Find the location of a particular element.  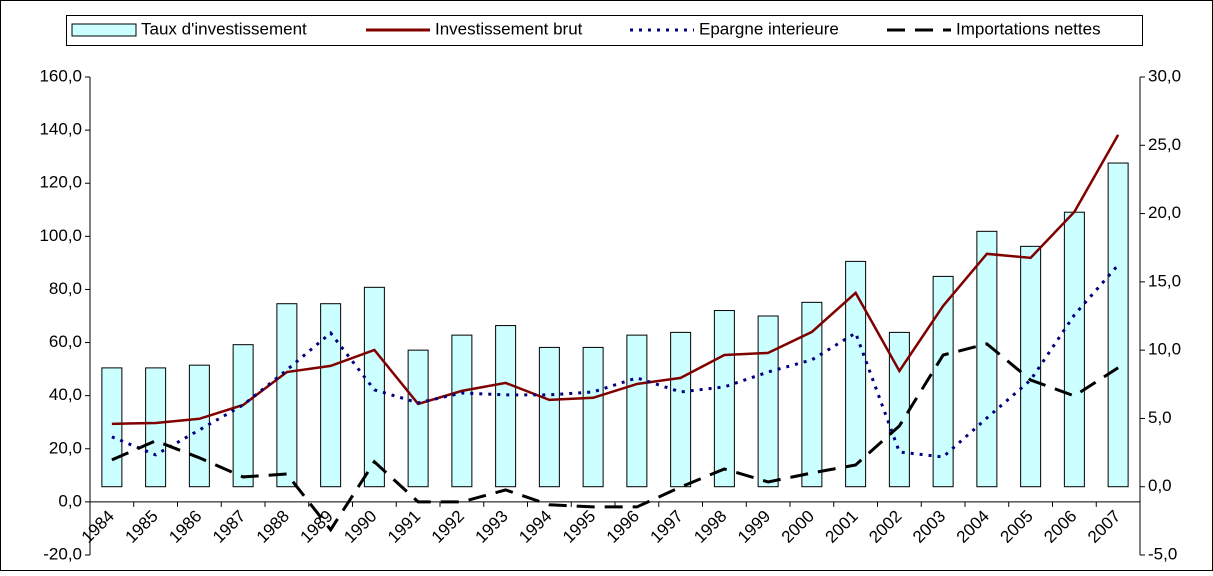

legend-label: Taux d'investissement is located at coordinates (224, 28).